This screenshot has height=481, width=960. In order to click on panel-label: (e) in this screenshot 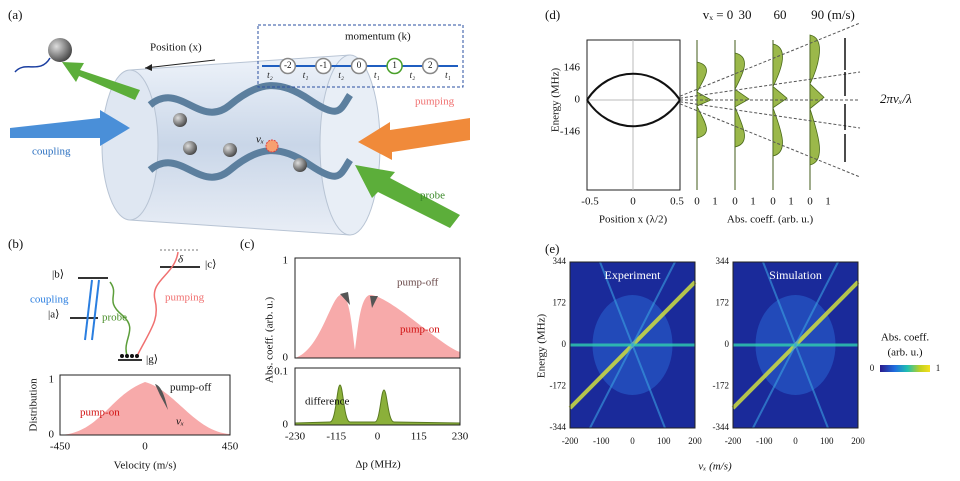, I will do `click(552, 248)`.